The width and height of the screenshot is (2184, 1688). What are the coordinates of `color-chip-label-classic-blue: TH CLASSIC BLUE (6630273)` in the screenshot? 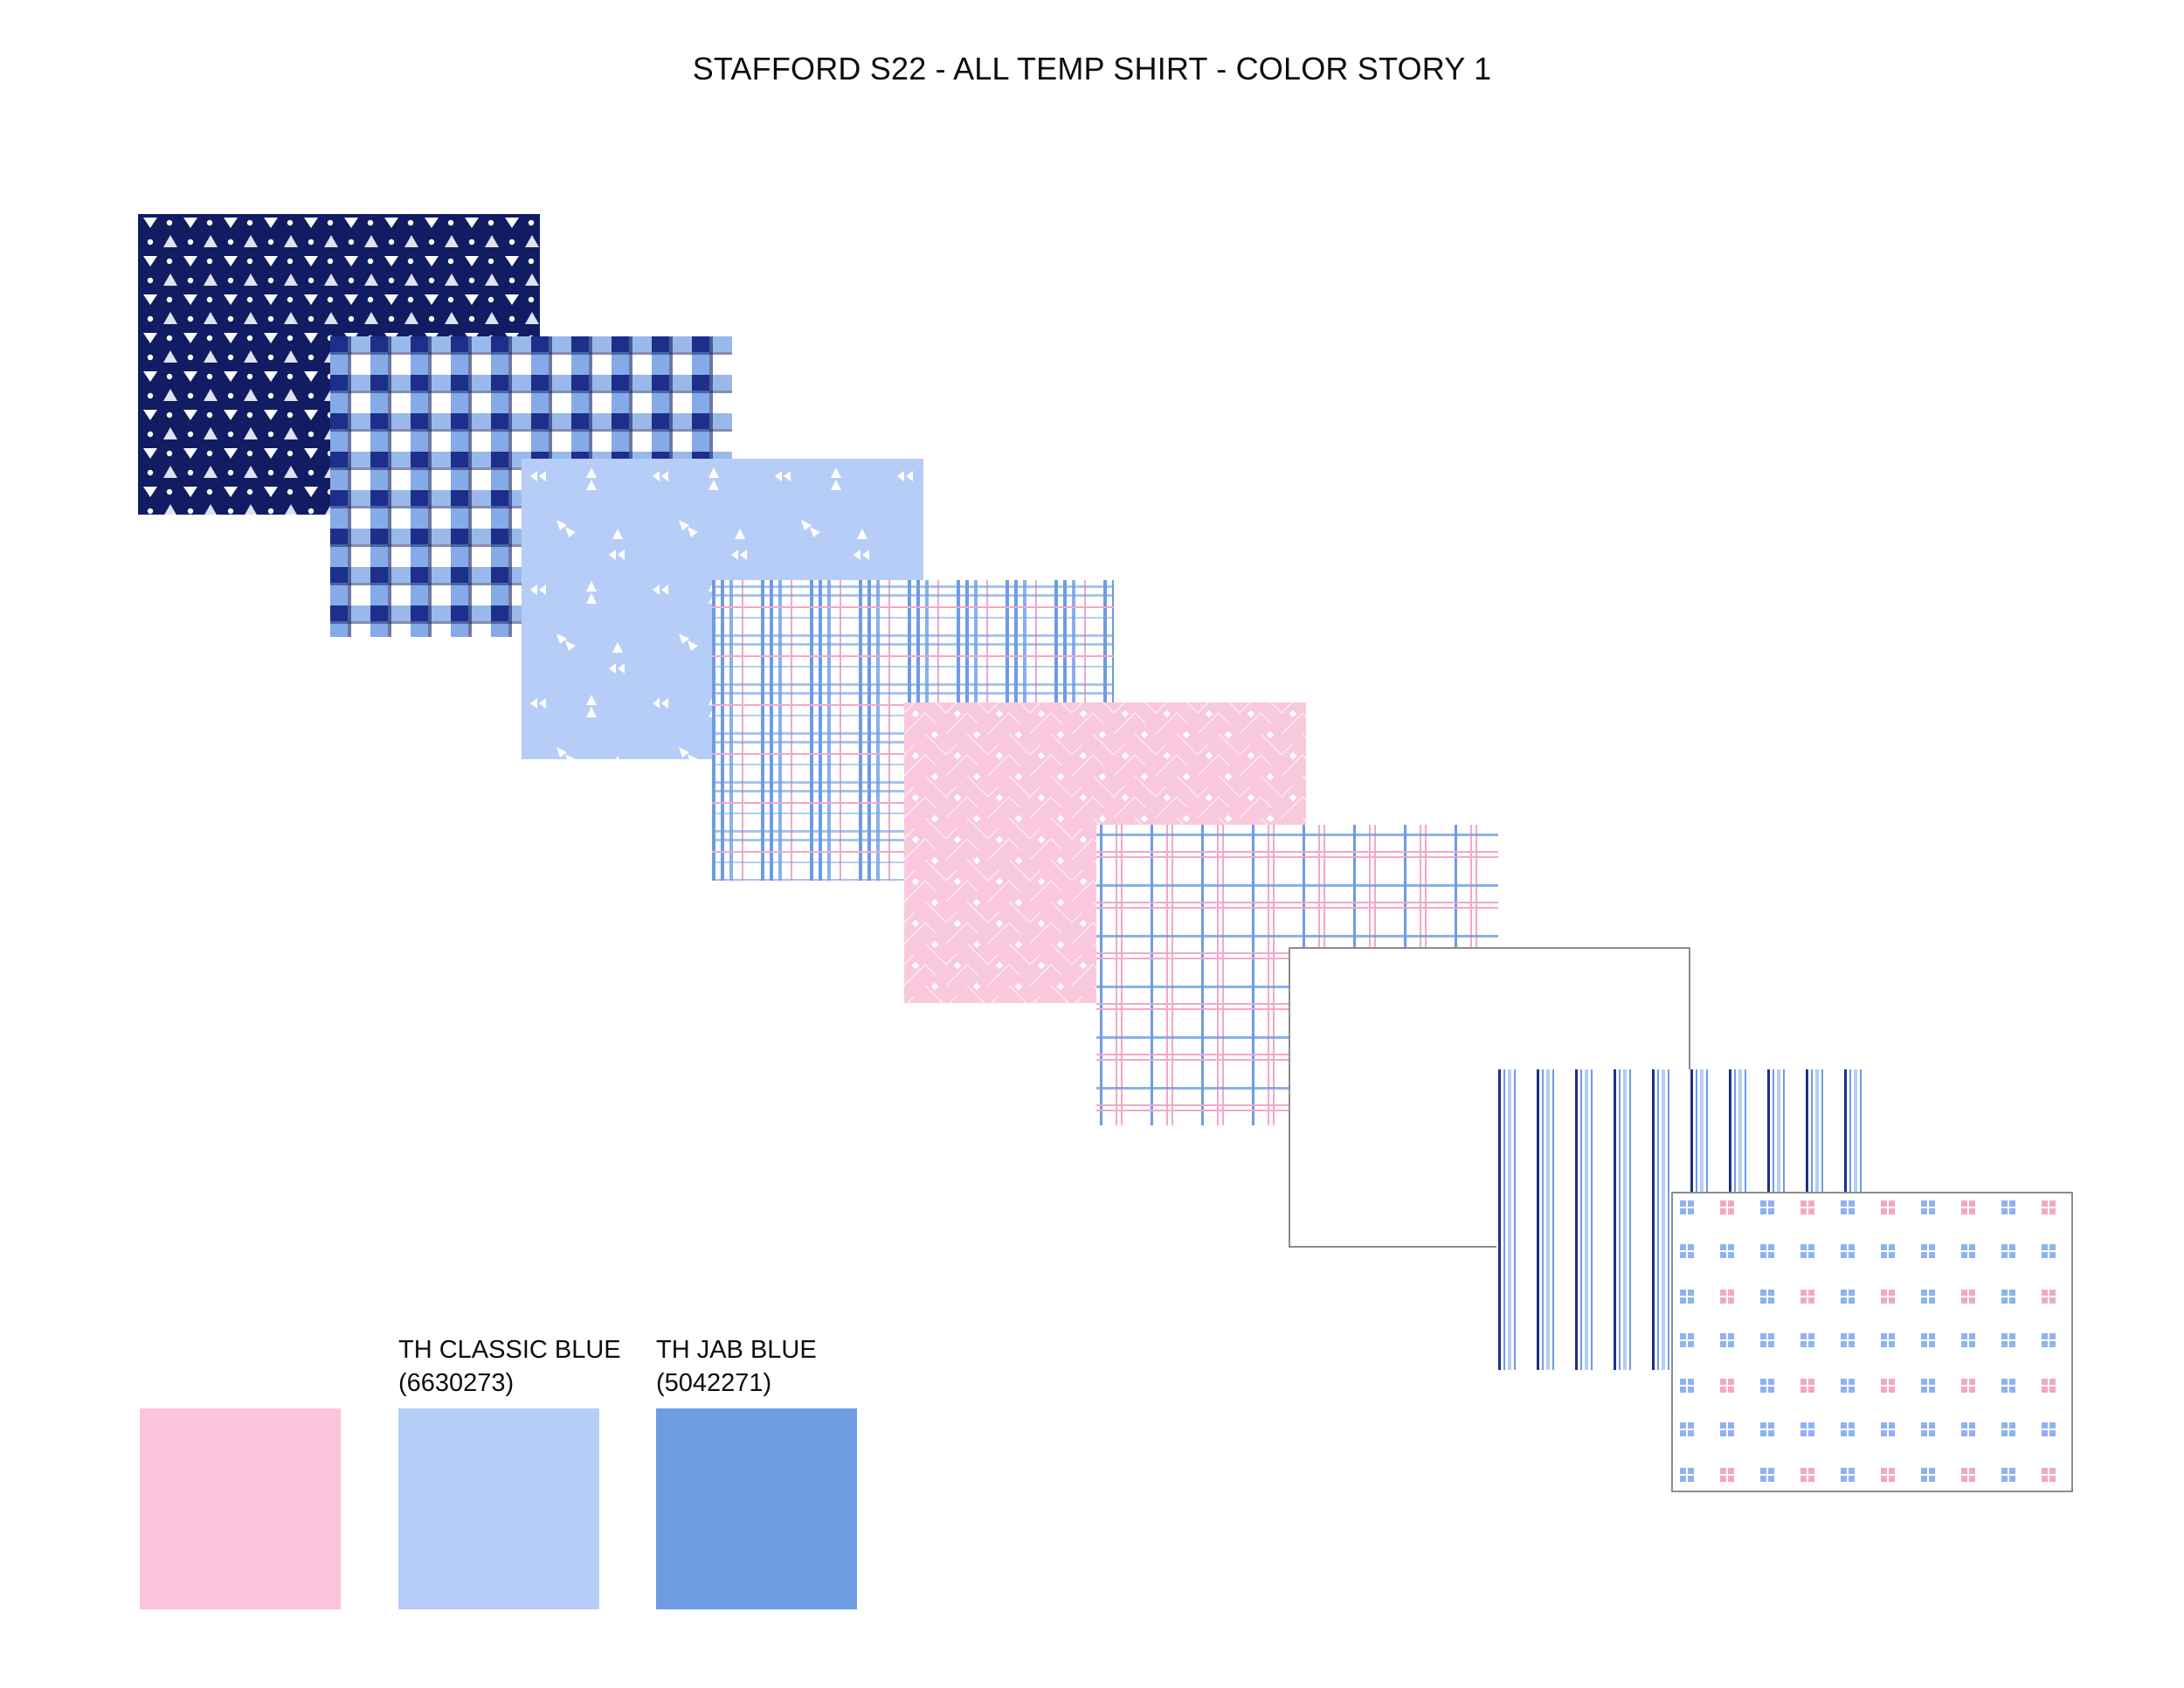 It's located at (509, 1366).